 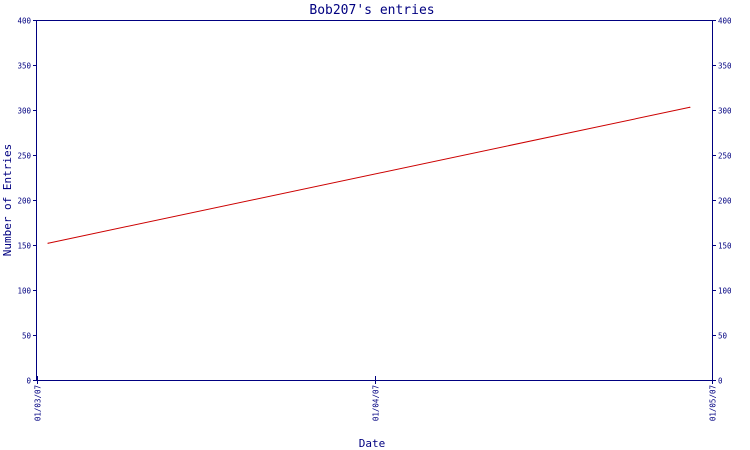 What do you see at coordinates (28, 381) in the screenshot?
I see `y-tick-label-left: 0` at bounding box center [28, 381].